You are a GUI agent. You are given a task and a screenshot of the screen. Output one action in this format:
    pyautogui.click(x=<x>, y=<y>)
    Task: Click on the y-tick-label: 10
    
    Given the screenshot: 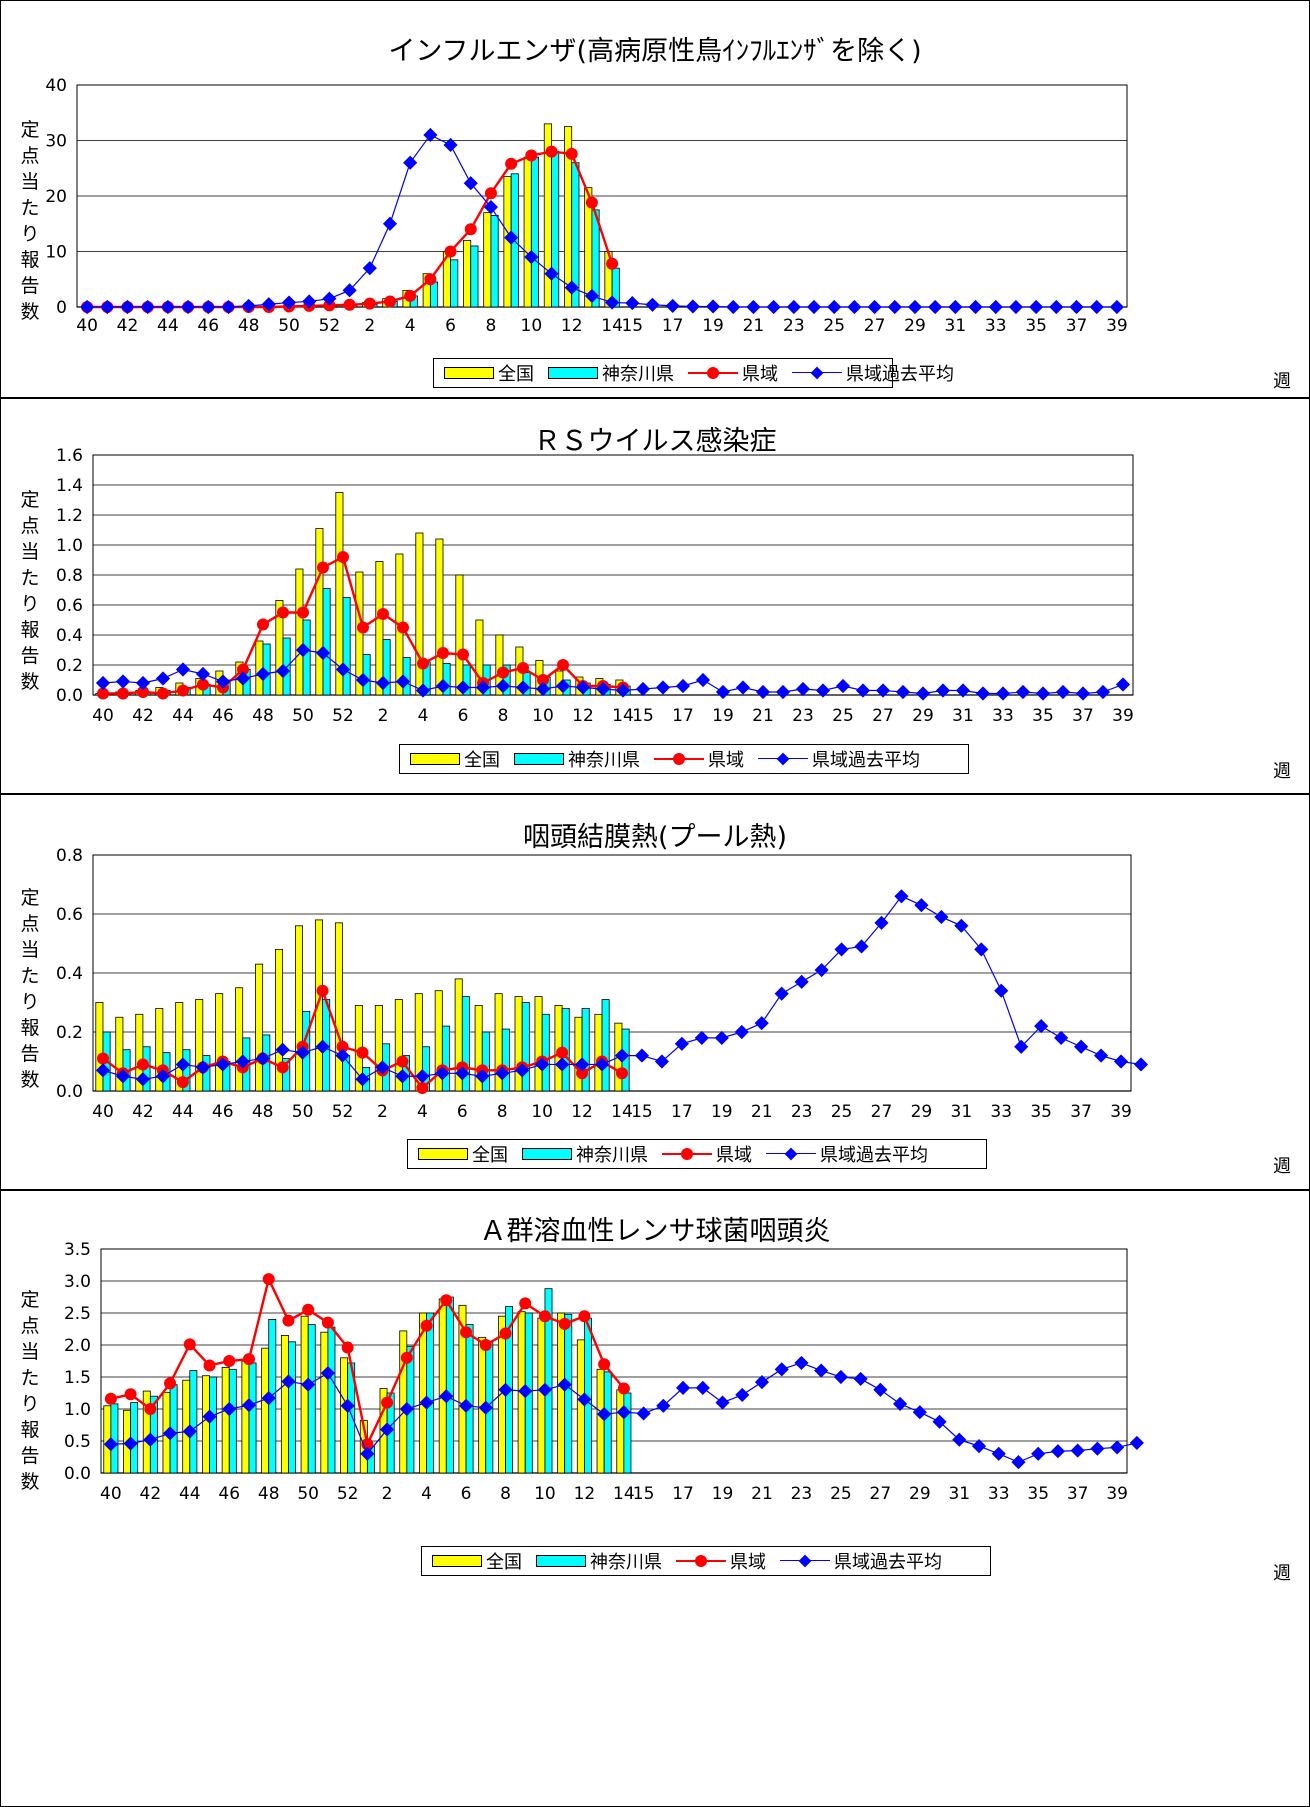 What is the action you would take?
    pyautogui.click(x=56, y=253)
    